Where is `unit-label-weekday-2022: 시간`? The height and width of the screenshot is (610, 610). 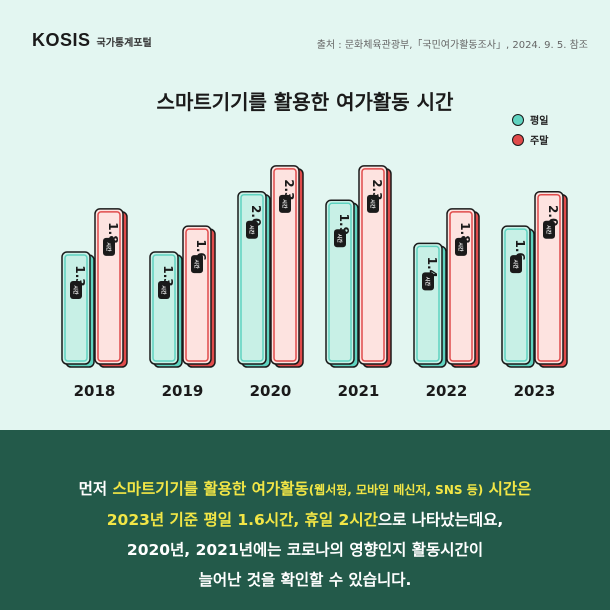
unit-label-weekday-2022: 시간 is located at coordinates (427, 282).